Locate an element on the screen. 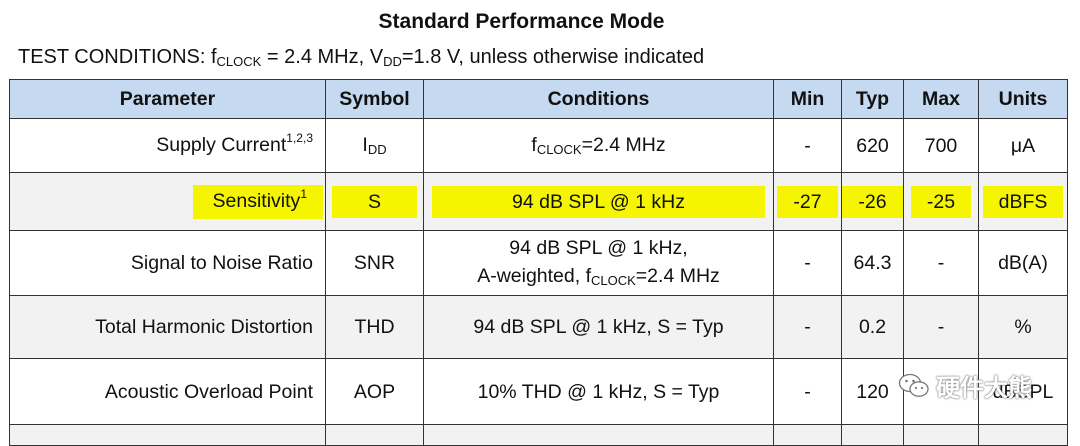 This screenshot has height=446, width=1080. conditions-prefix: TEST CONDITIONS: f is located at coordinates (117, 57).